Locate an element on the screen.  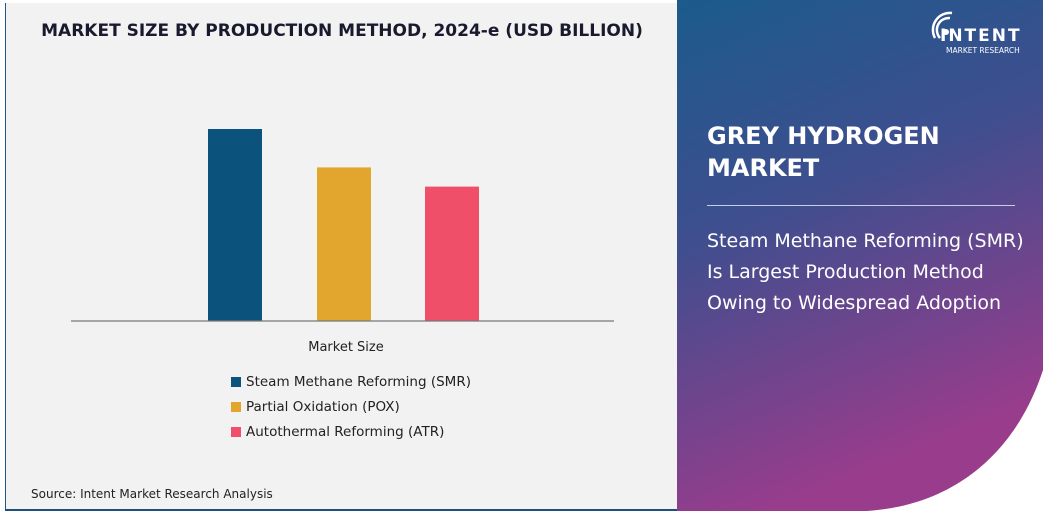
legend-item-atr: Autothermal Reforming (ATR) is located at coordinates (337, 432).